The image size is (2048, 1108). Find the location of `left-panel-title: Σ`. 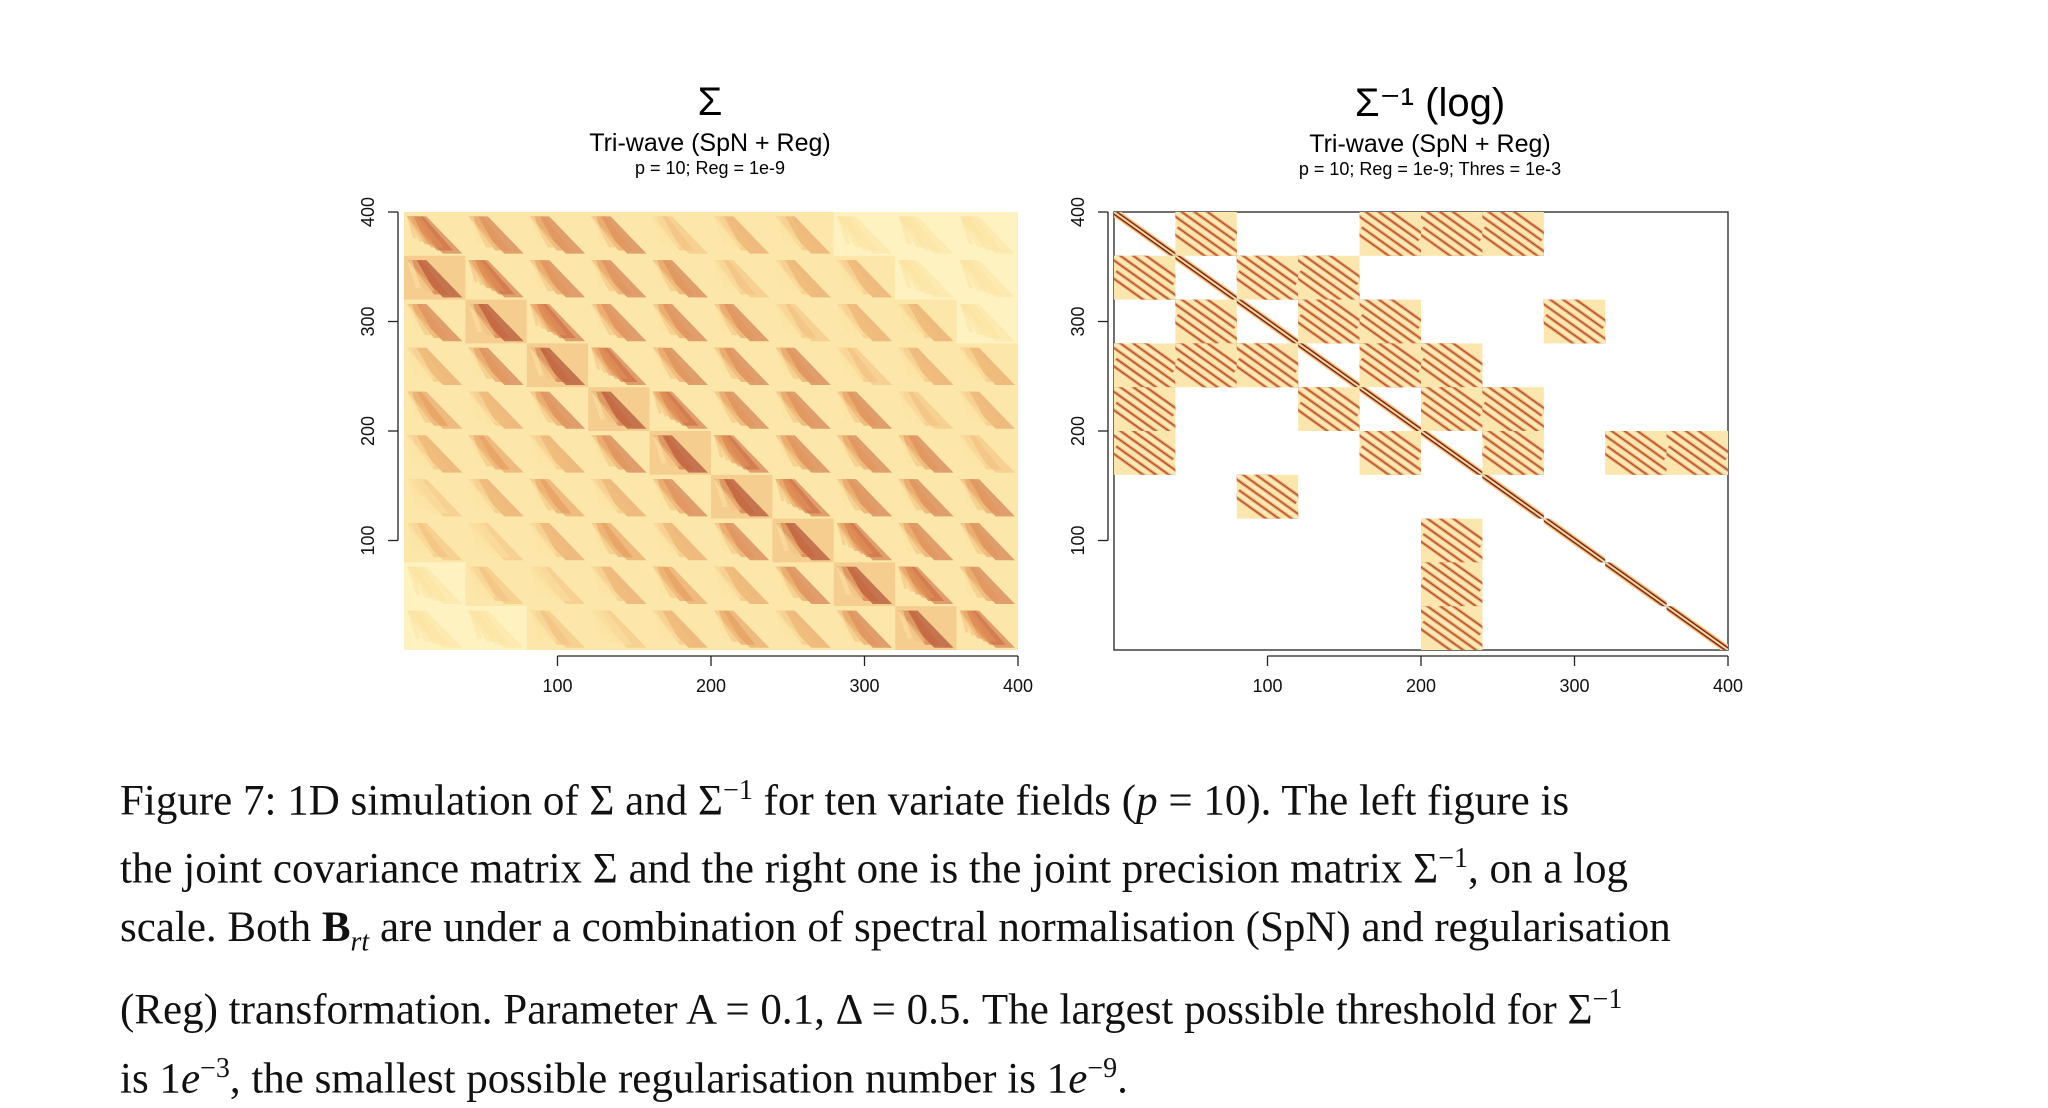

left-panel-title: Σ is located at coordinates (710, 102).